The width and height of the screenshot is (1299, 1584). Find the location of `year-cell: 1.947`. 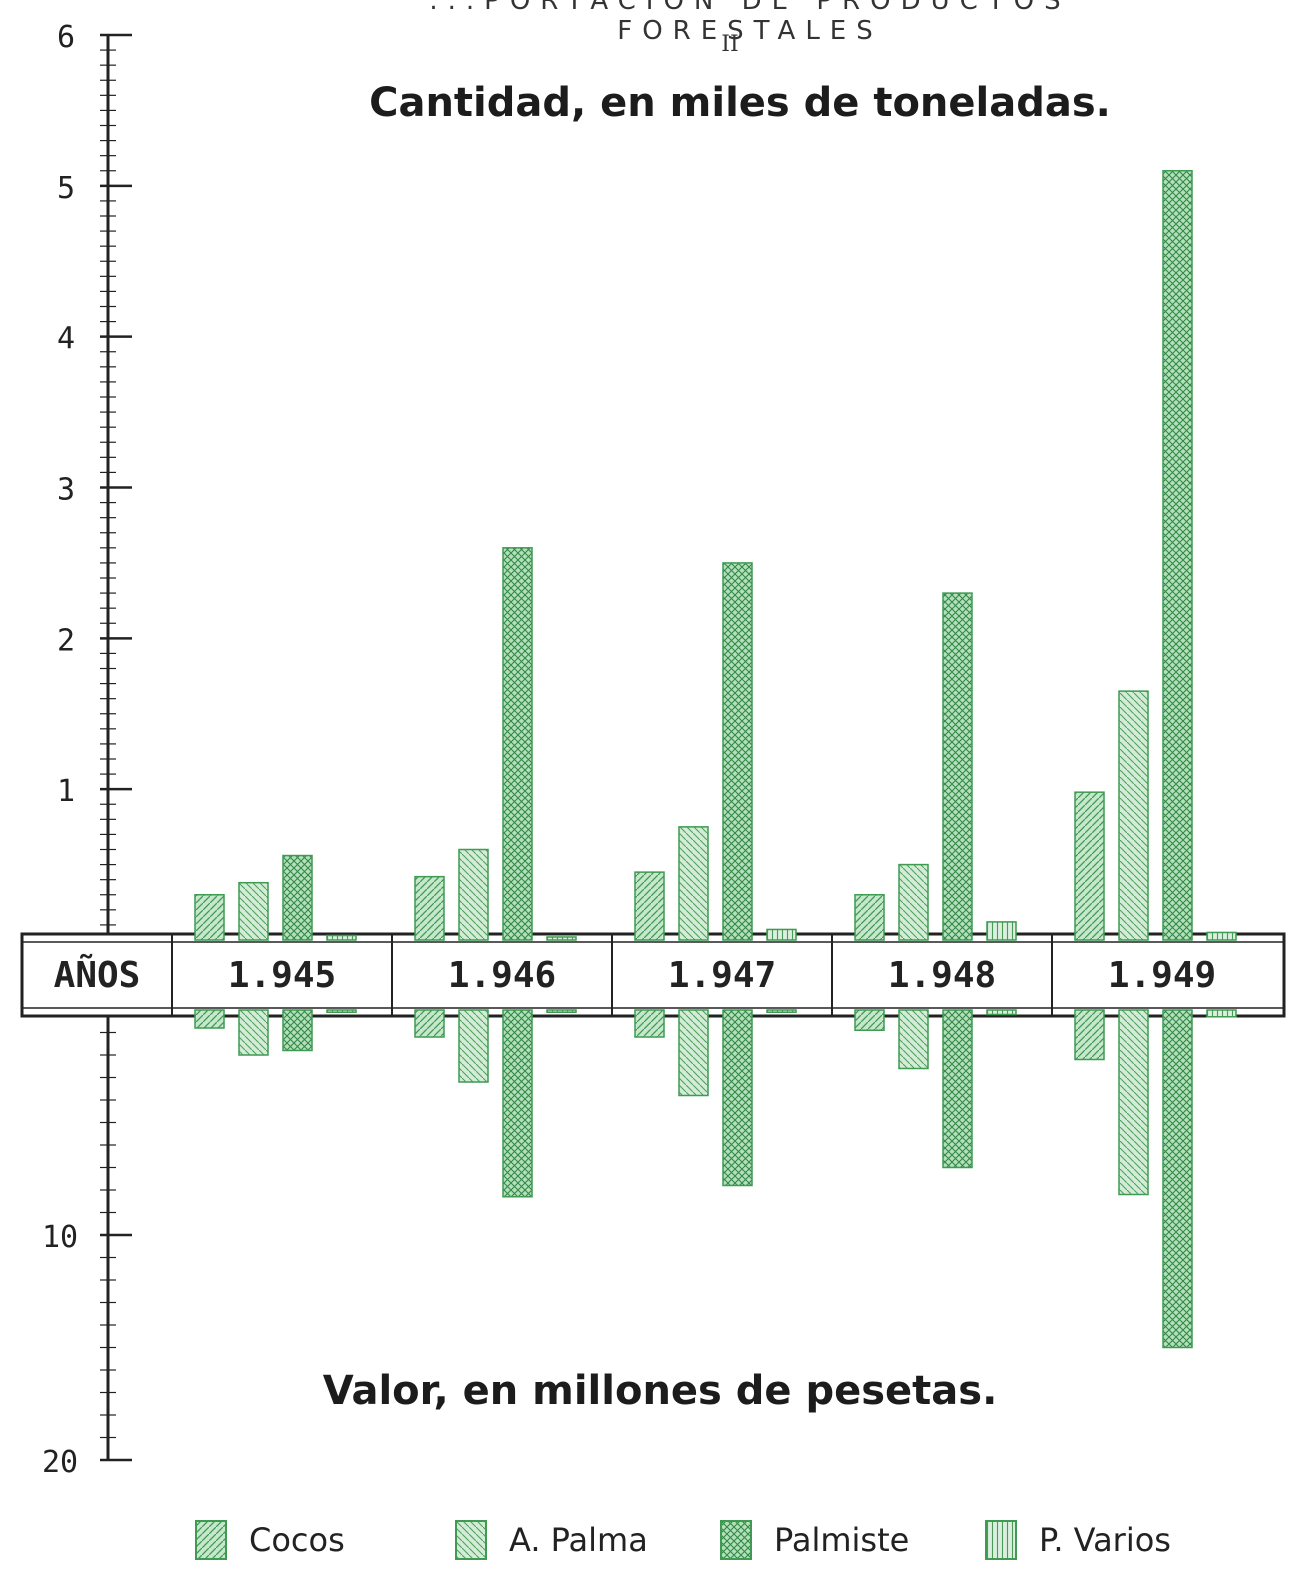

year-cell: 1.947 is located at coordinates (722, 975).